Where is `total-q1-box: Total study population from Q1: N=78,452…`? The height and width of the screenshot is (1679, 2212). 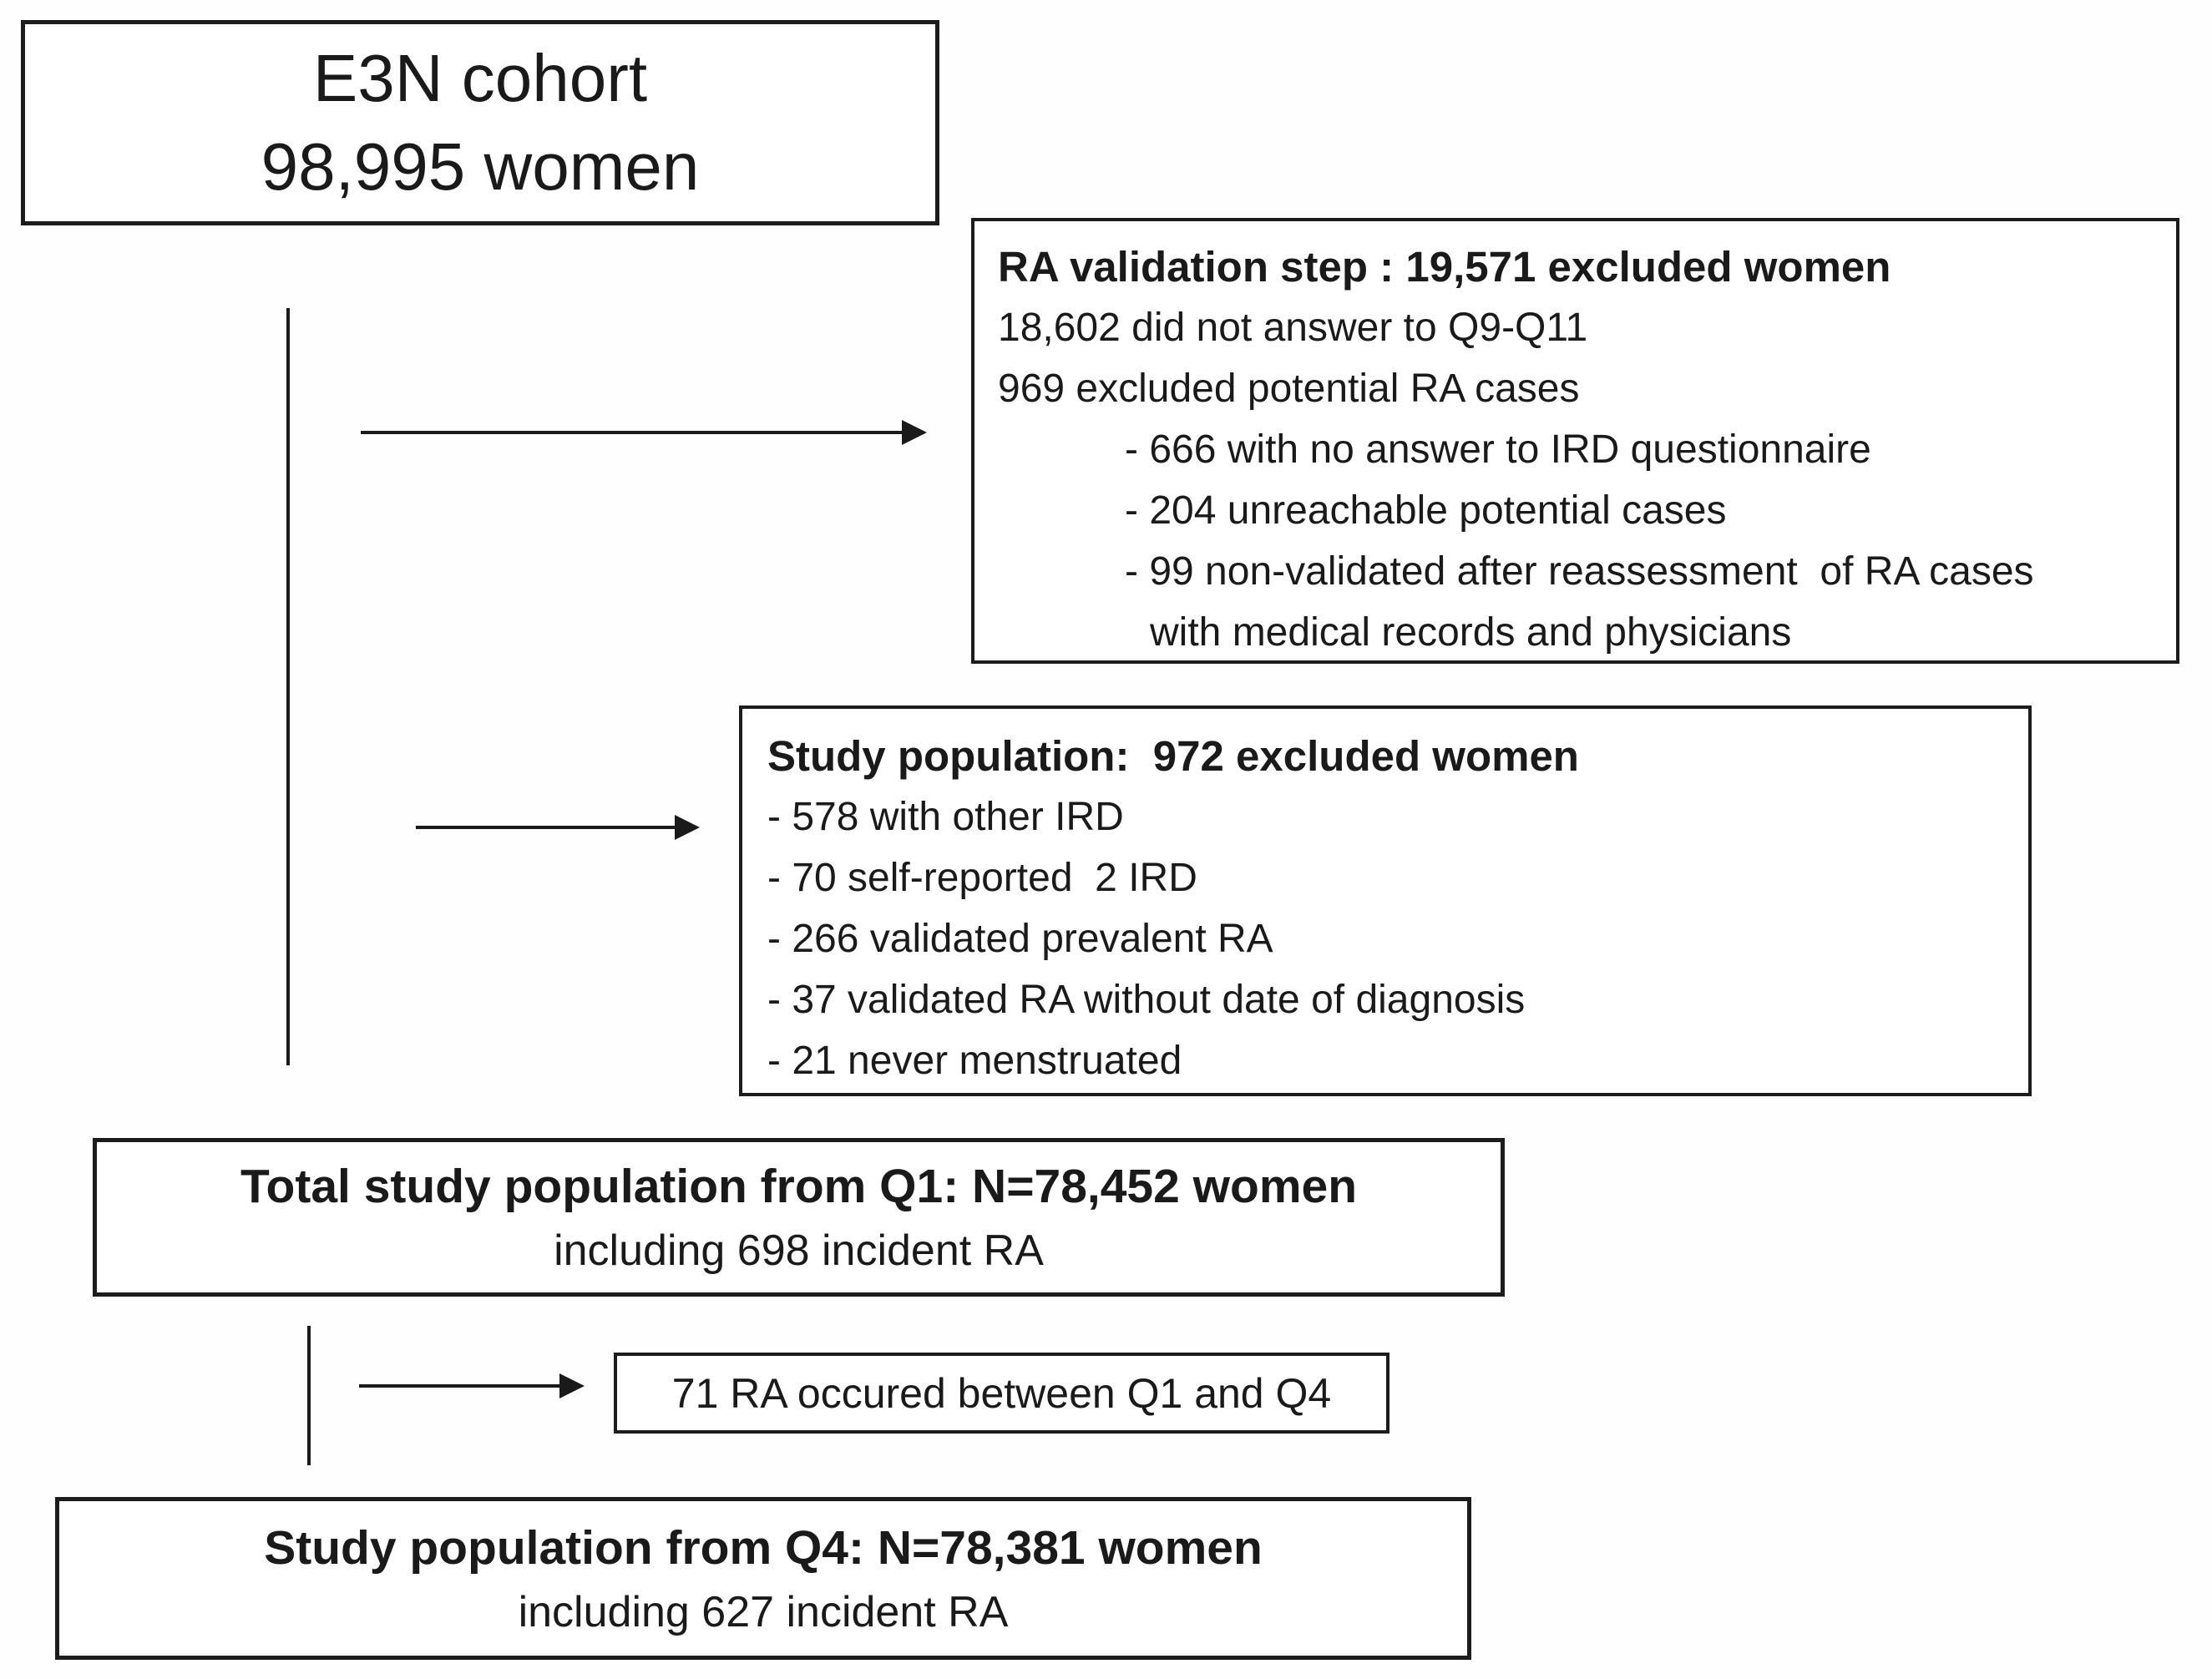 total-q1-box: Total study population from Q1: N=78,452… is located at coordinates (799, 1217).